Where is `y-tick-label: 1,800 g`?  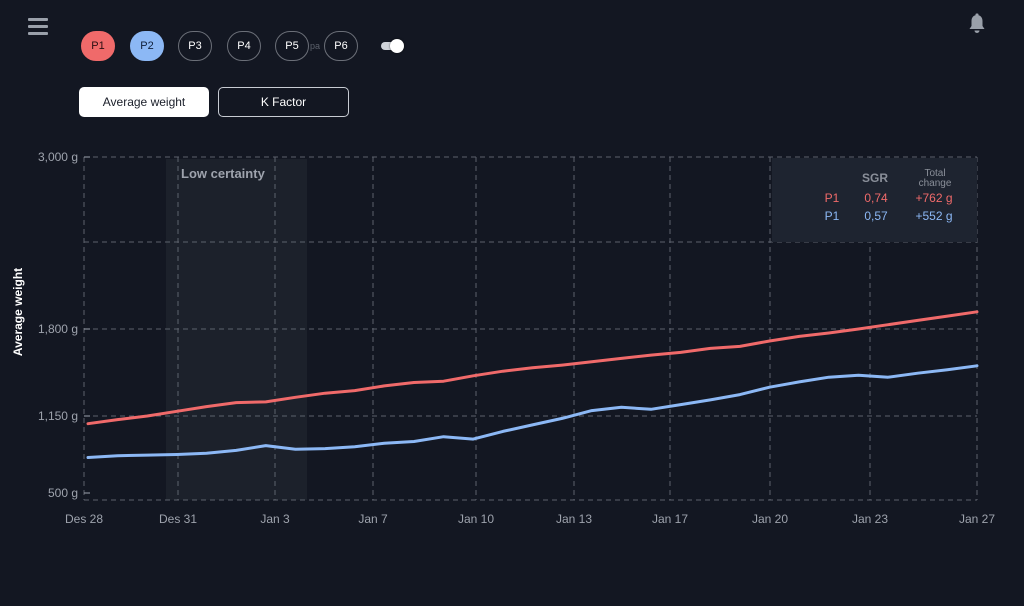 y-tick-label: 1,800 g is located at coordinates (58, 329).